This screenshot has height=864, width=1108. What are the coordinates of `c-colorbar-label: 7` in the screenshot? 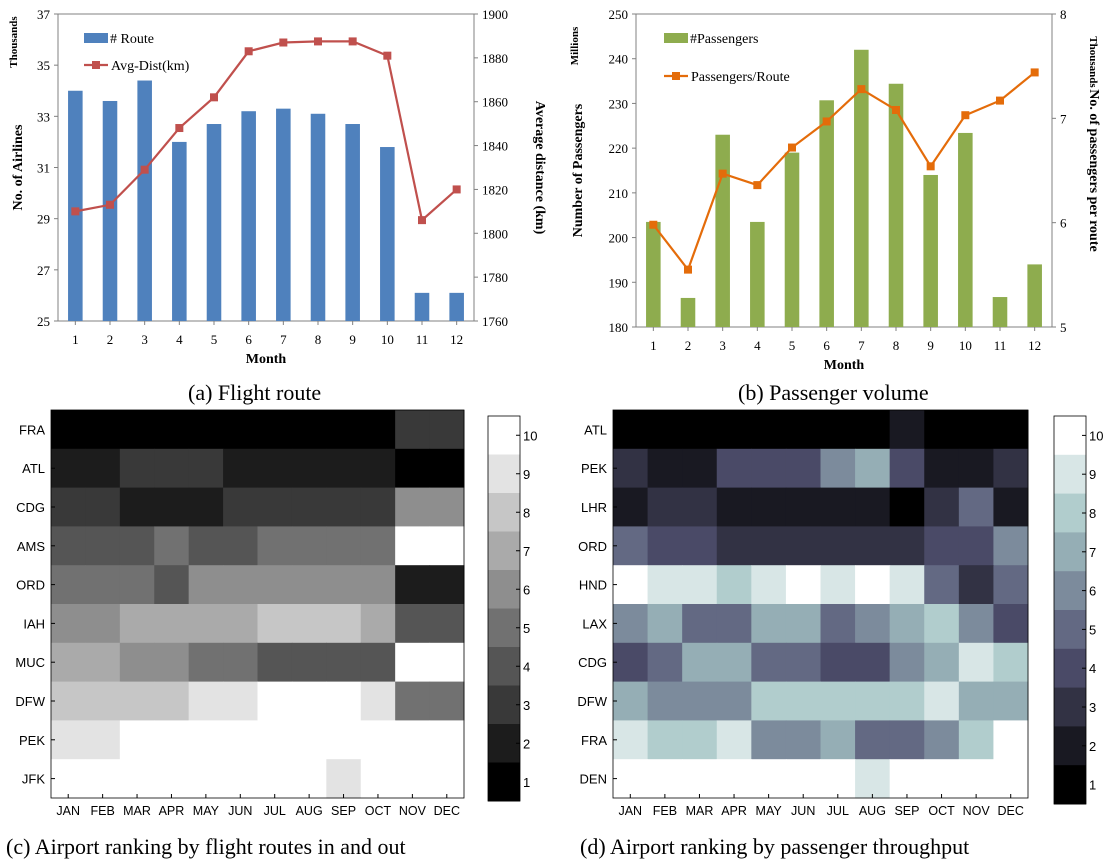 It's located at (526, 551).